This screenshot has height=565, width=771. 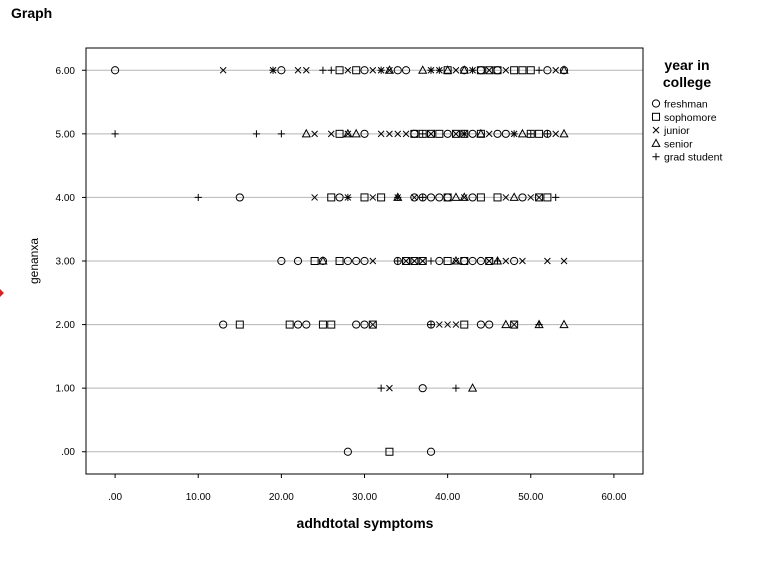 What do you see at coordinates (687, 82) in the screenshot?
I see `legend-title-line-2: college` at bounding box center [687, 82].